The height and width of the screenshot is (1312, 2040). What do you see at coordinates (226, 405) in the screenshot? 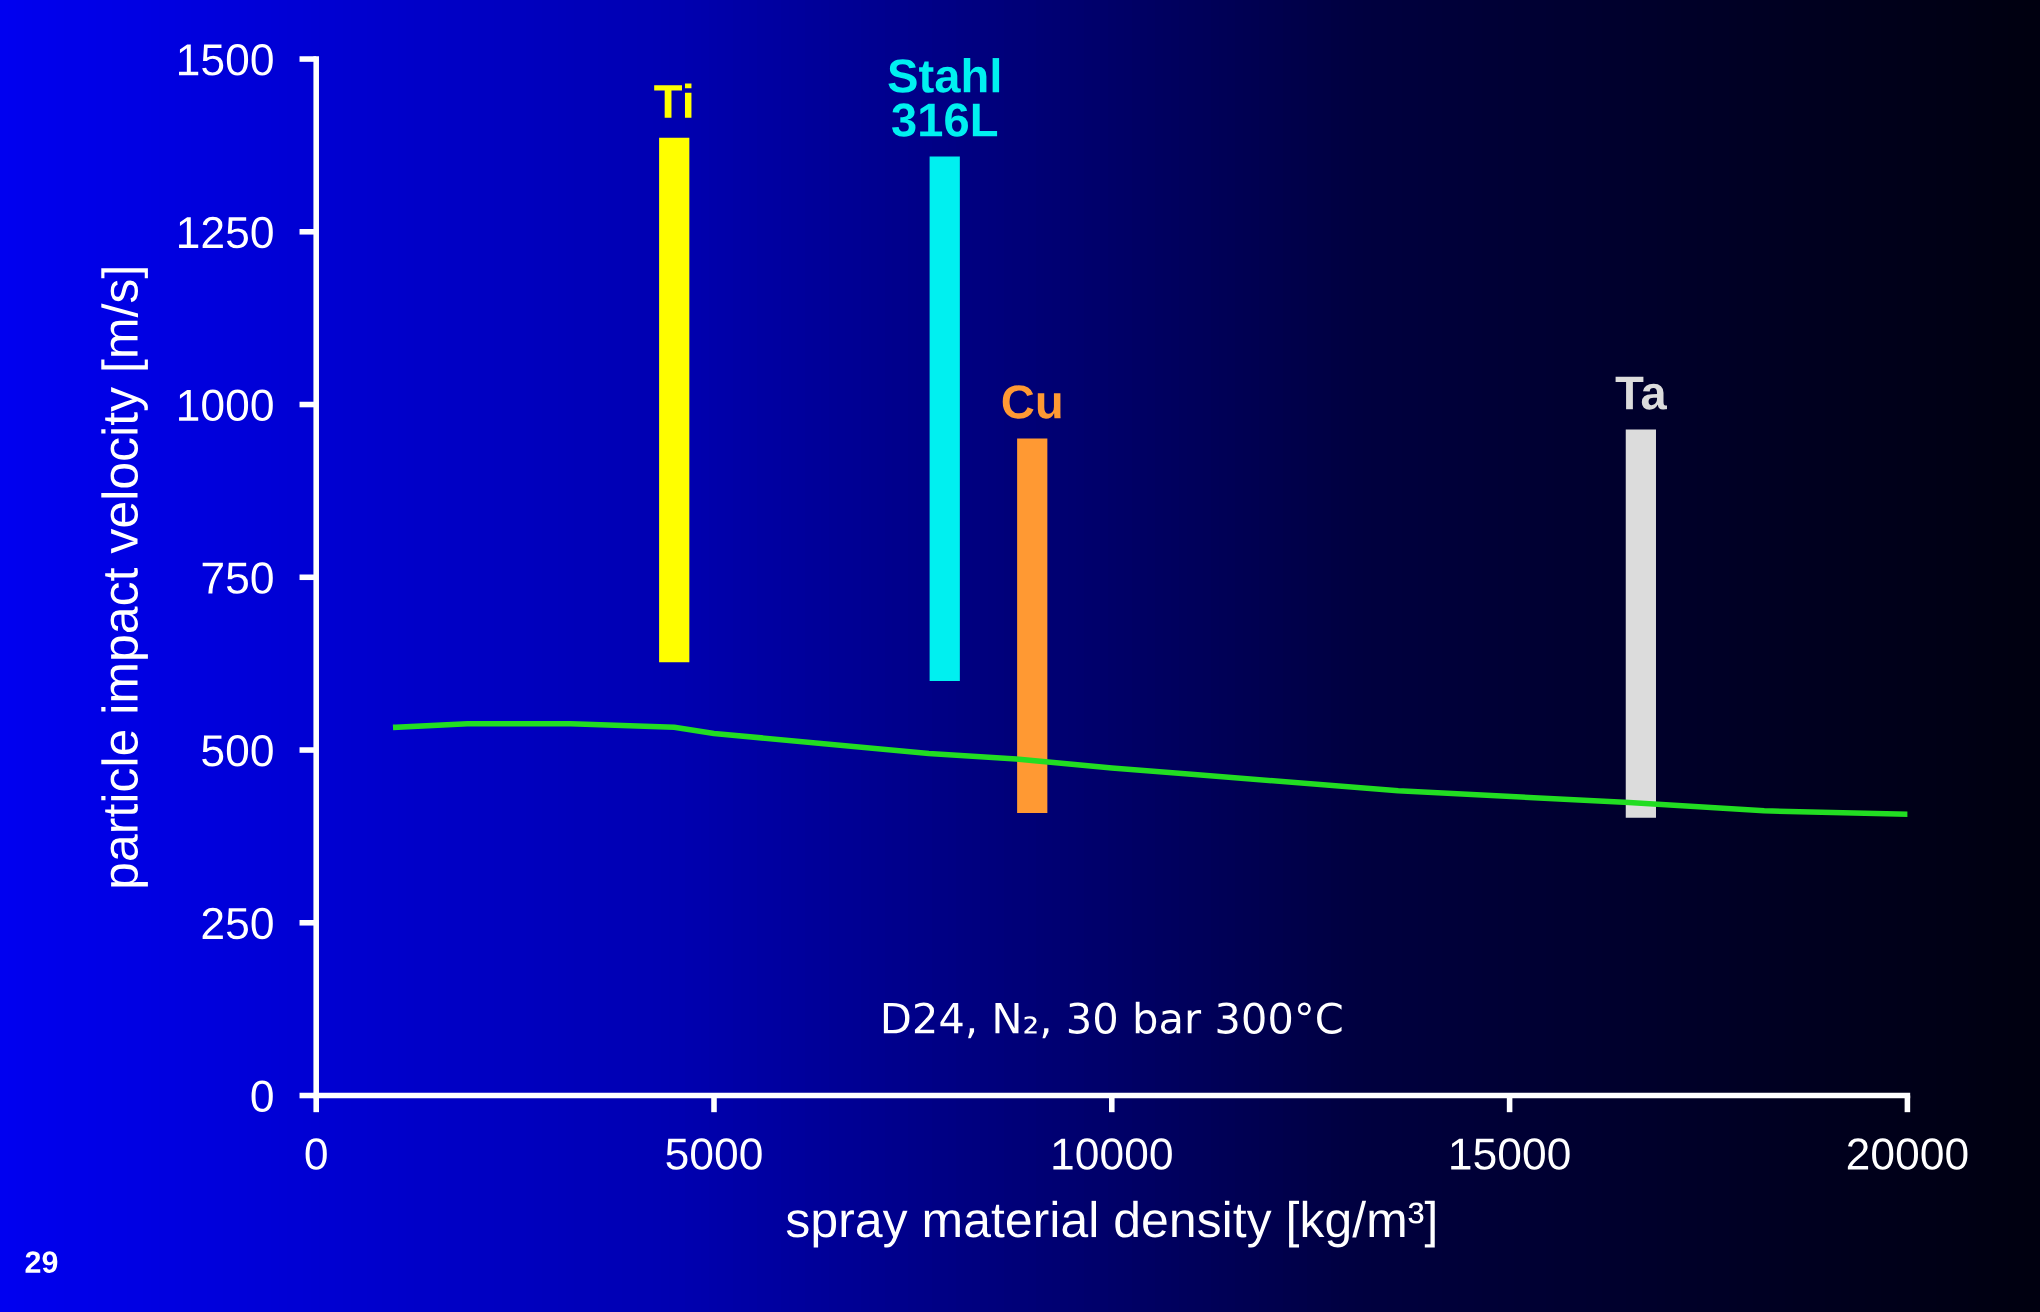
I see `y-tick-label: 1000` at bounding box center [226, 405].